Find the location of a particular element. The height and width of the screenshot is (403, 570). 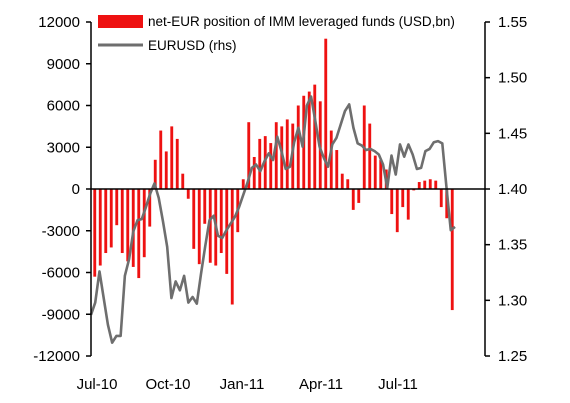

left-tick-label: -6000 is located at coordinates (61, 273).